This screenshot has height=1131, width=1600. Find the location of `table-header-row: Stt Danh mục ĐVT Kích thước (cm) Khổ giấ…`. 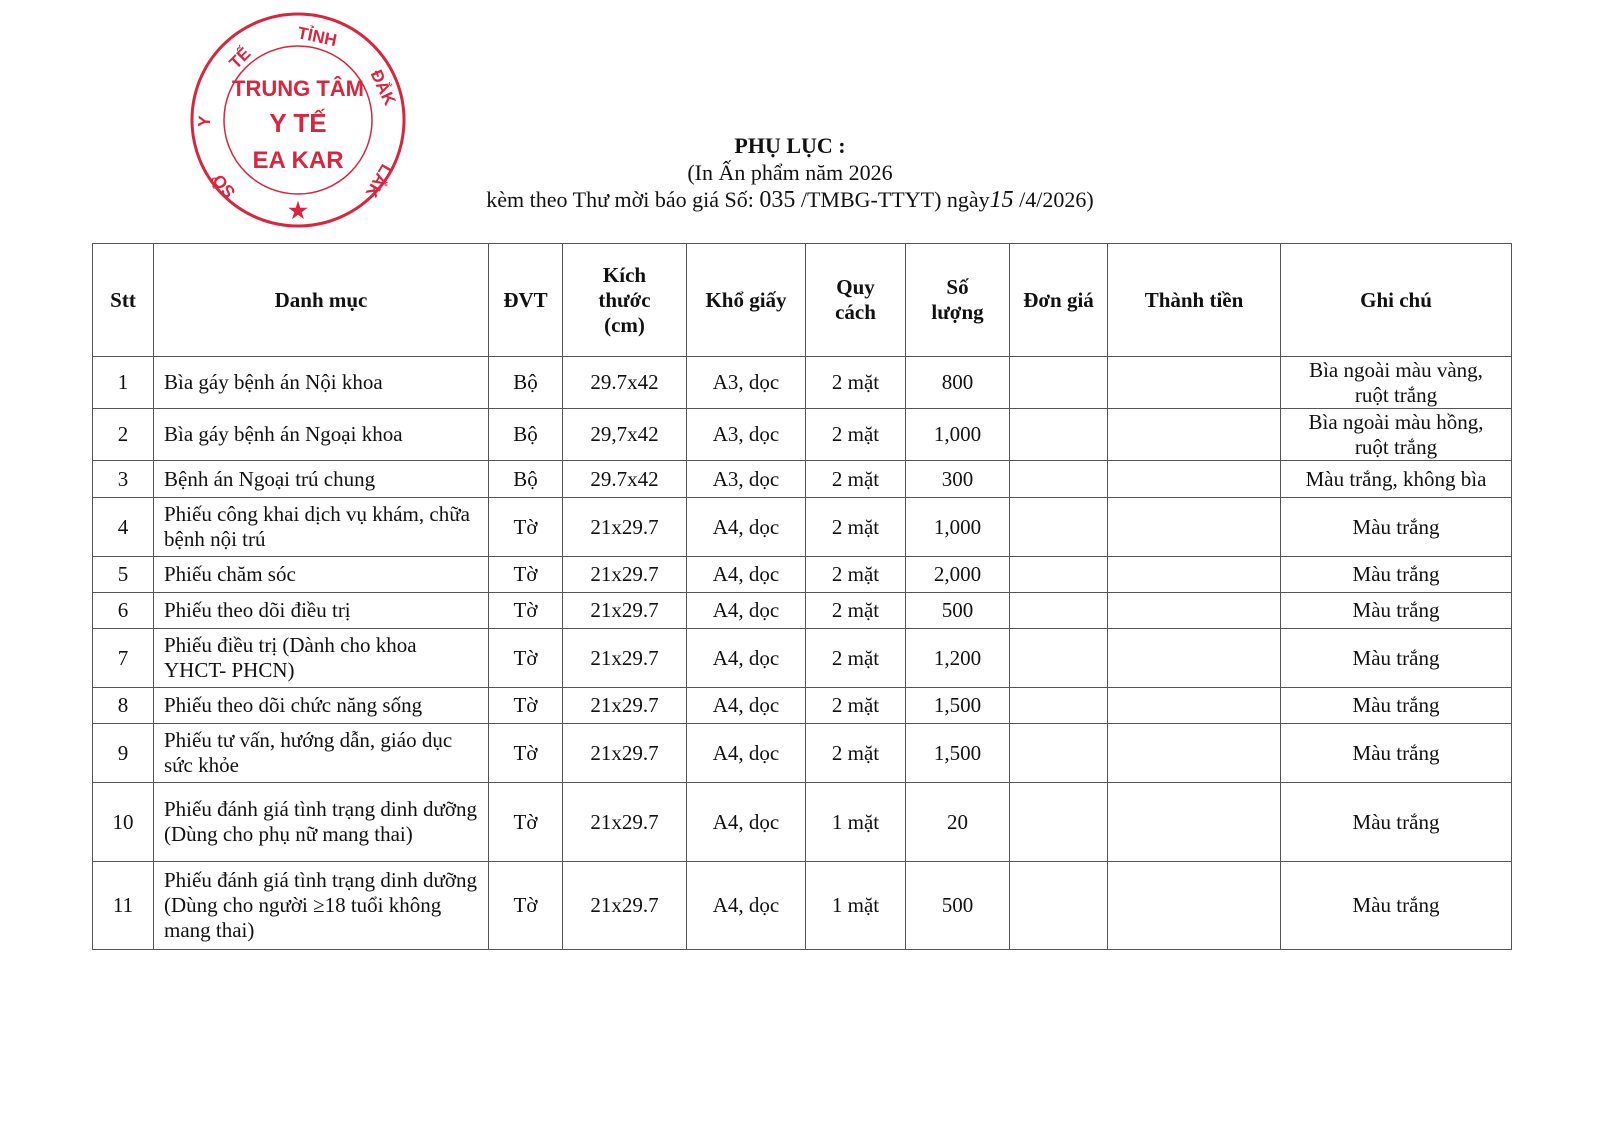

table-header-row: Stt Danh mục ĐVT Kích thước (cm) Khổ giấ… is located at coordinates (802, 300).